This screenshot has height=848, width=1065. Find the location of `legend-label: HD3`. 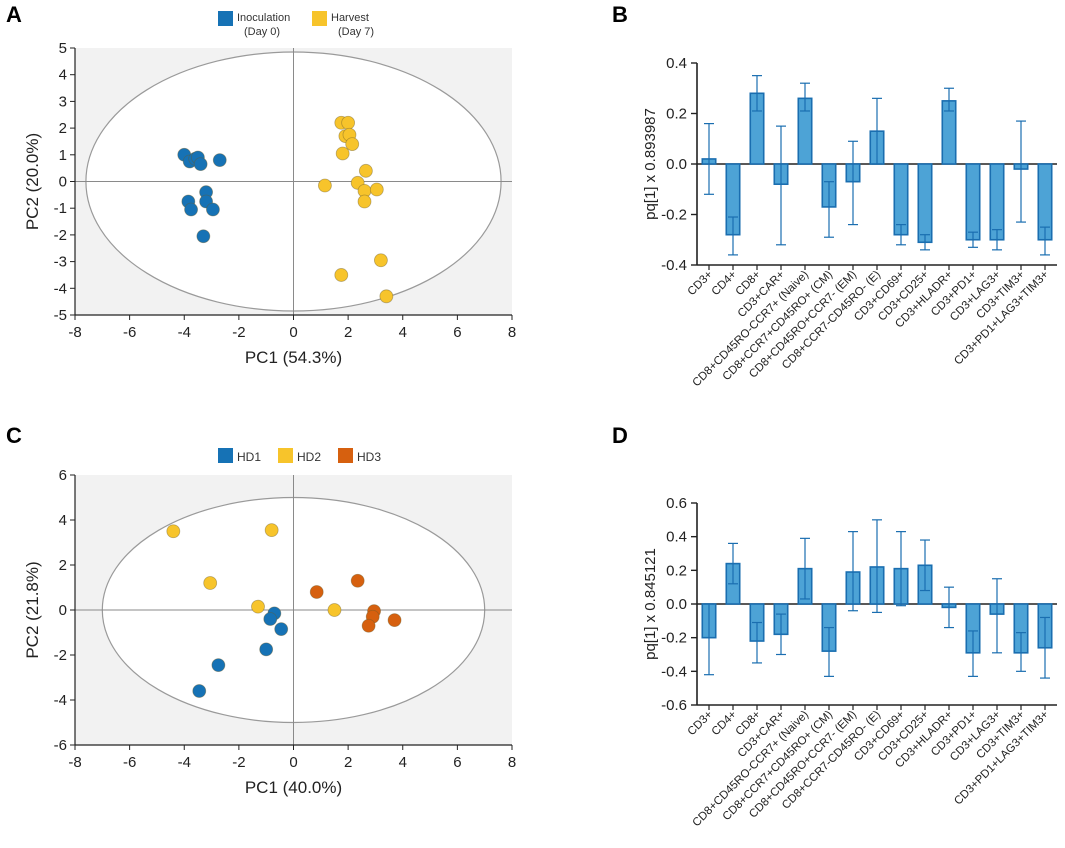

legend-label: HD3 is located at coordinates (369, 457).